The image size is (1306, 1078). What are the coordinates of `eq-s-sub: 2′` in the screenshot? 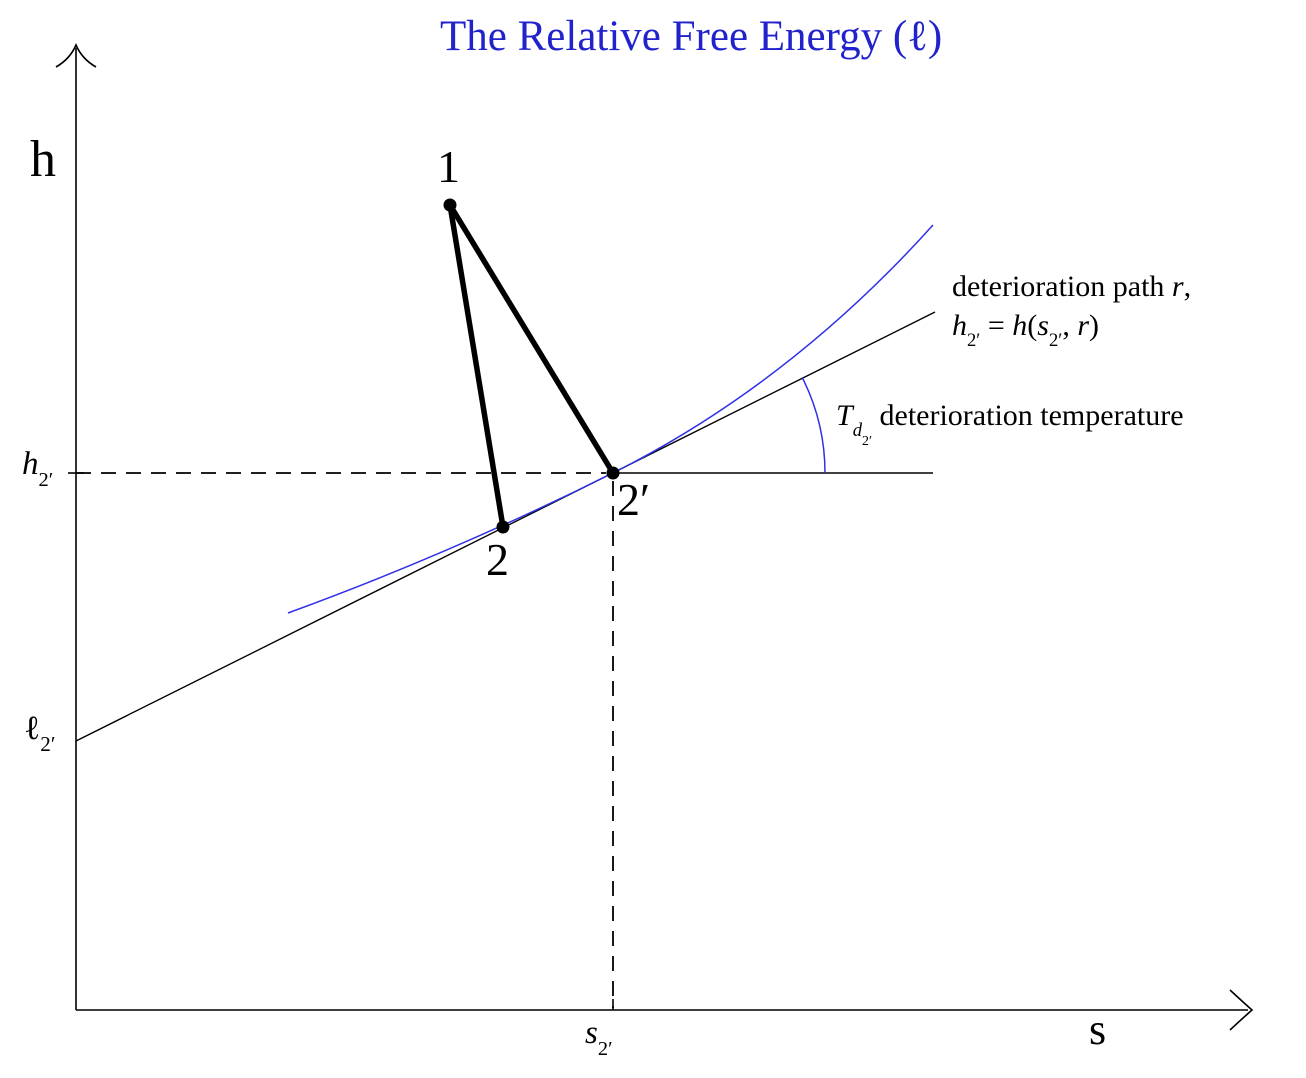 It's located at (1055, 341).